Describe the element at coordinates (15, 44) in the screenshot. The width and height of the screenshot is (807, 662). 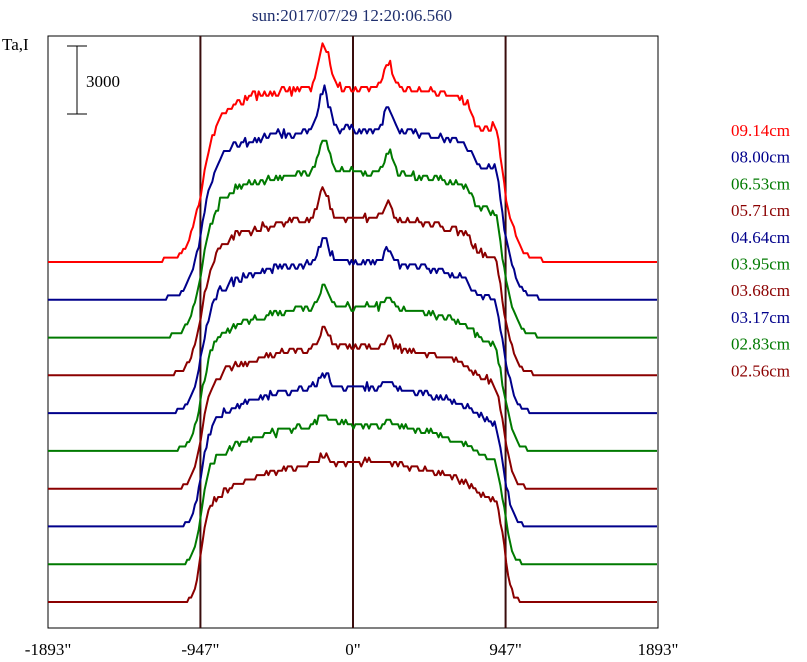
I see `y-axis-label: Ta,I` at that location.